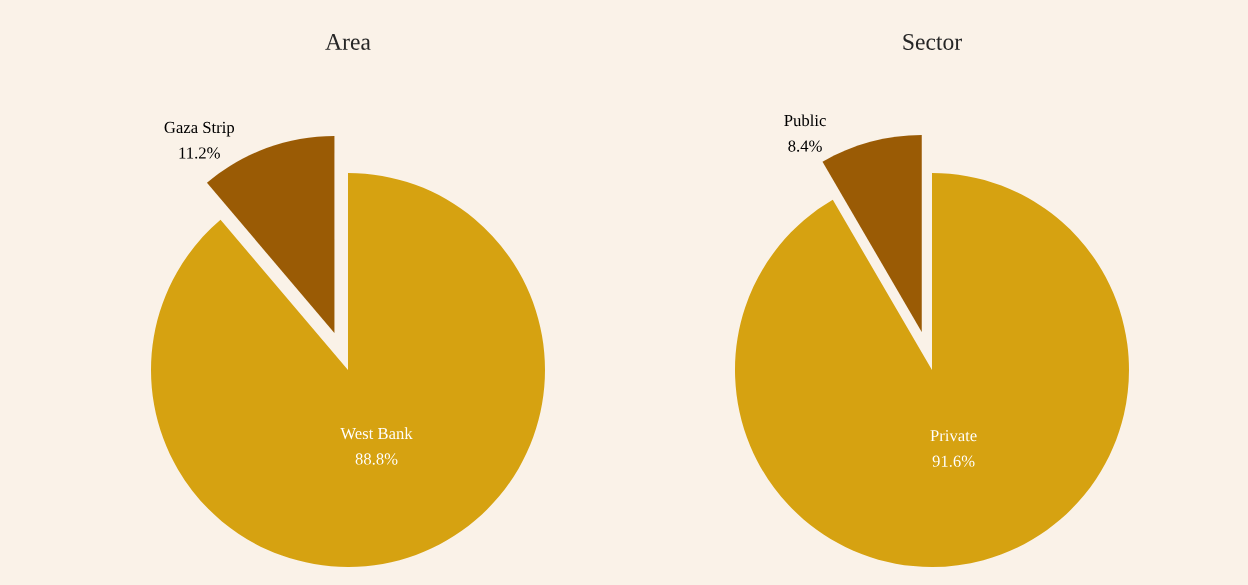 Image resolution: width=1248 pixels, height=585 pixels. Describe the element at coordinates (805, 146) in the screenshot. I see `data-label: 8.4%` at that location.